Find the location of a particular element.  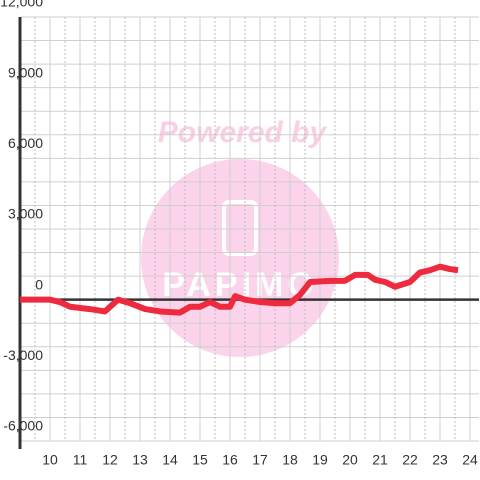

x-tick-label: 19 is located at coordinates (320, 460).